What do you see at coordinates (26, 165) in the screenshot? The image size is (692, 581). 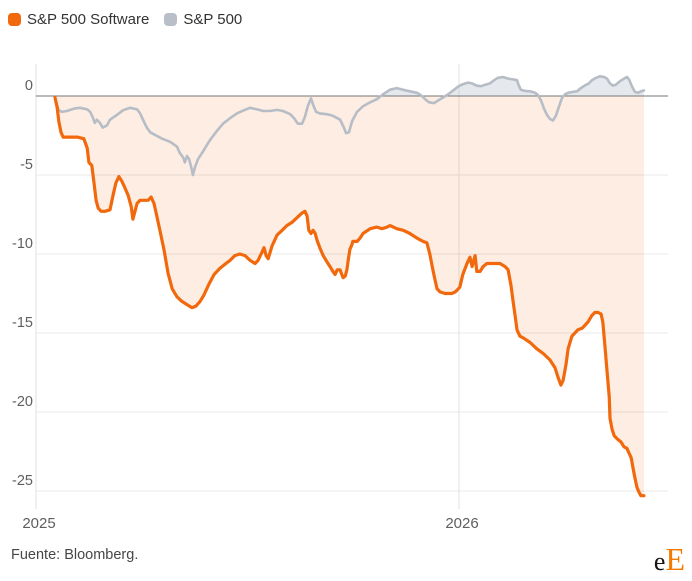 I see `y-tick-label: -5` at bounding box center [26, 165].